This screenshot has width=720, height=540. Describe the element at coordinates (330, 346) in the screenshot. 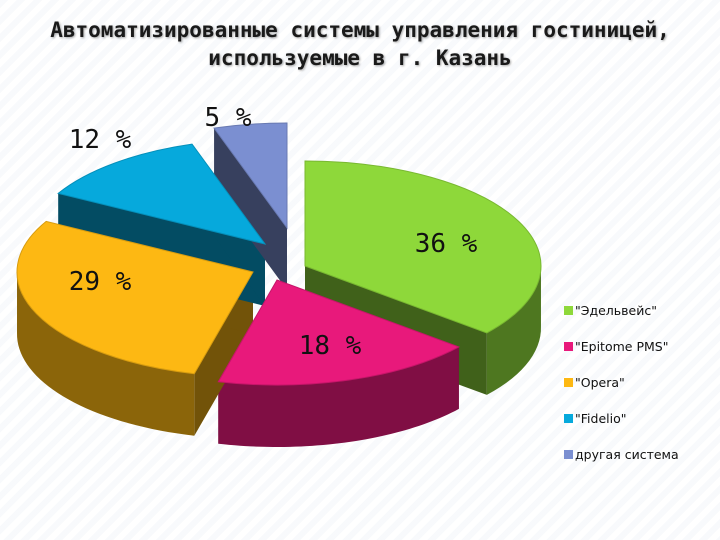

I see `pie-slice-label-1: 18 %` at that location.